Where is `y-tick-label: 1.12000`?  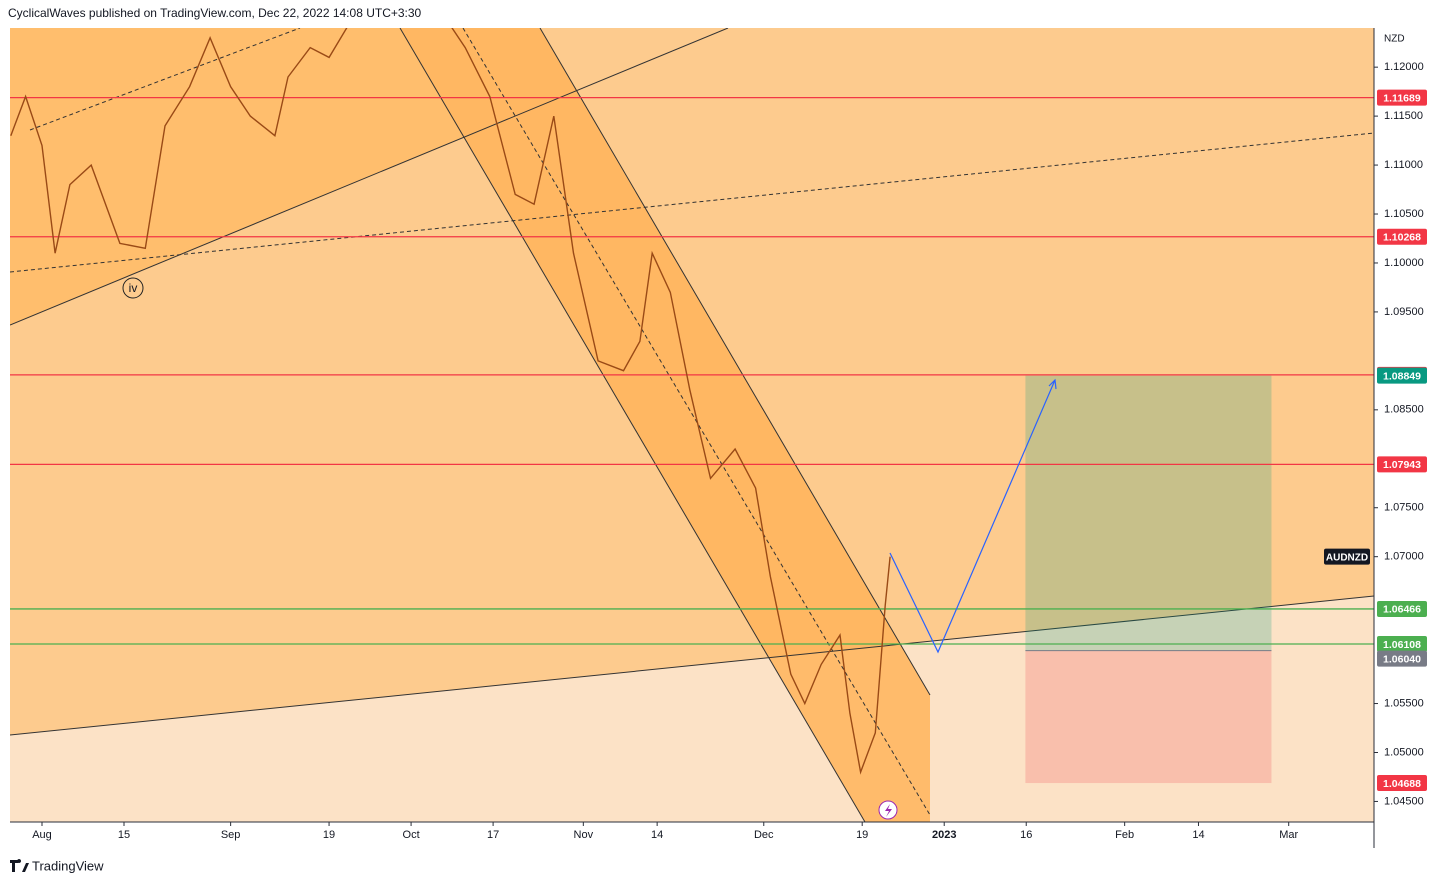
y-tick-label: 1.12000 is located at coordinates (1404, 67).